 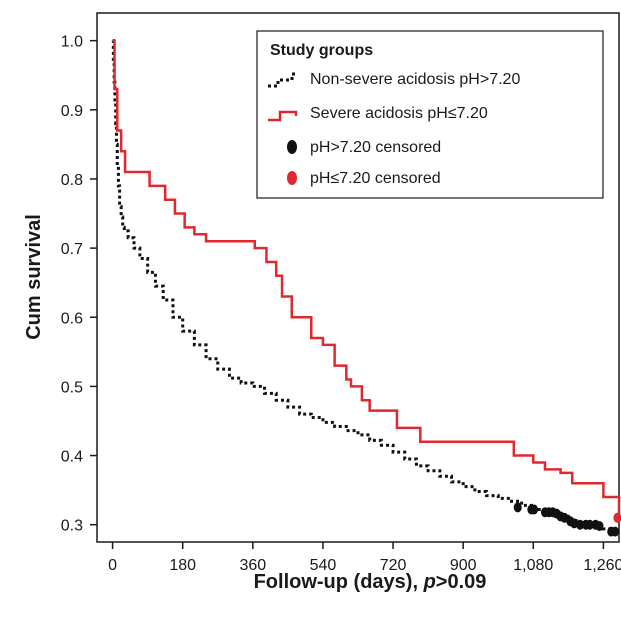 What do you see at coordinates (463, 565) in the screenshot?
I see `x-tick-label: 900` at bounding box center [463, 565].